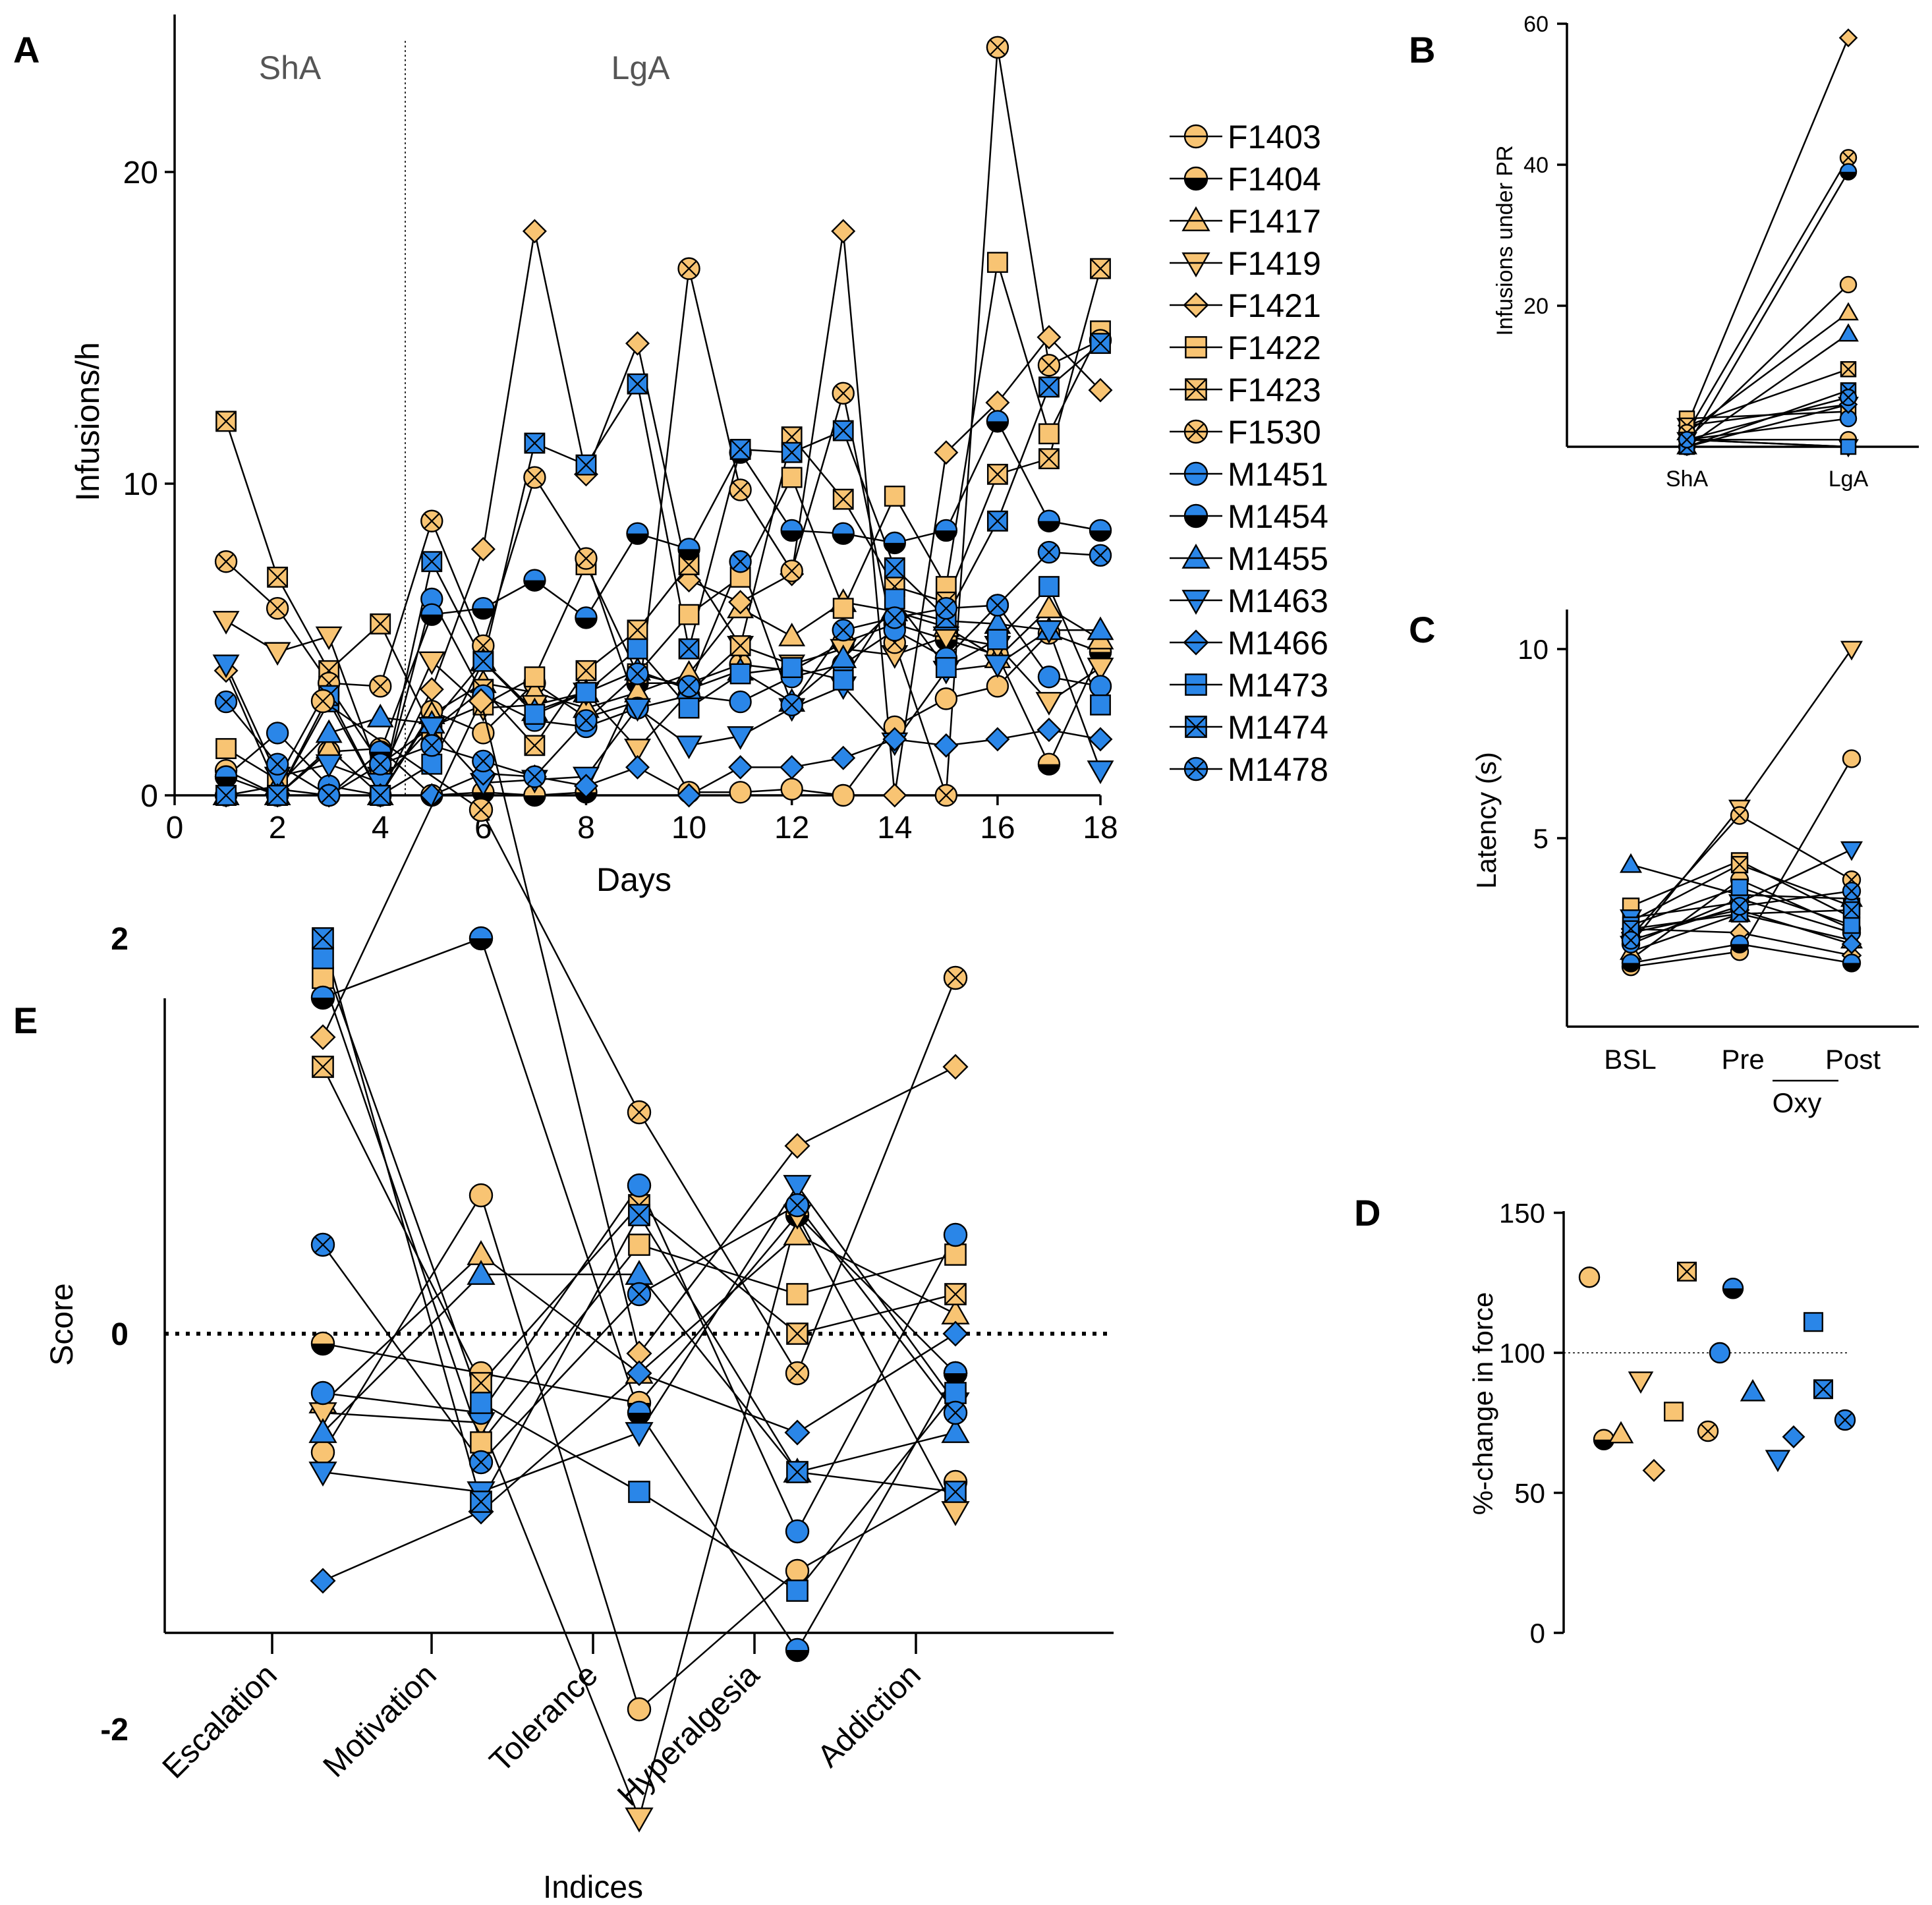 Image resolution: width=1932 pixels, height=1905 pixels. What do you see at coordinates (140, 173) in the screenshot?
I see `tick-label: 20` at bounding box center [140, 173].